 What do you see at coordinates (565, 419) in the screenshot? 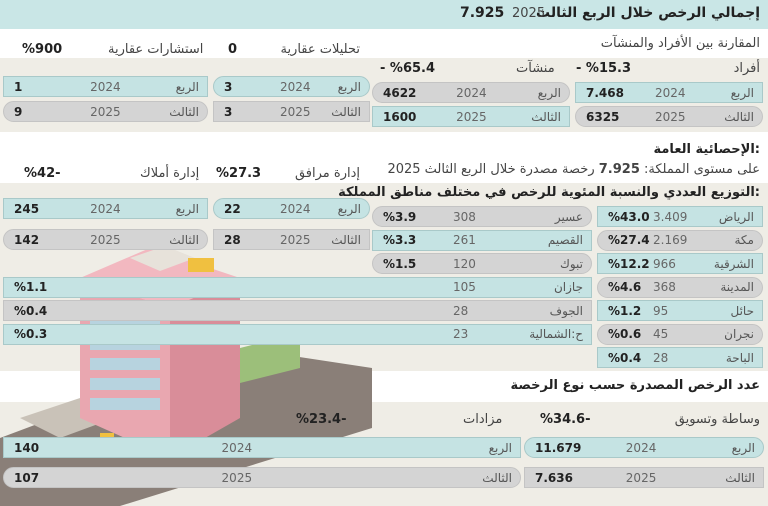
I see `brokerage-change: %34.6-` at bounding box center [565, 419].